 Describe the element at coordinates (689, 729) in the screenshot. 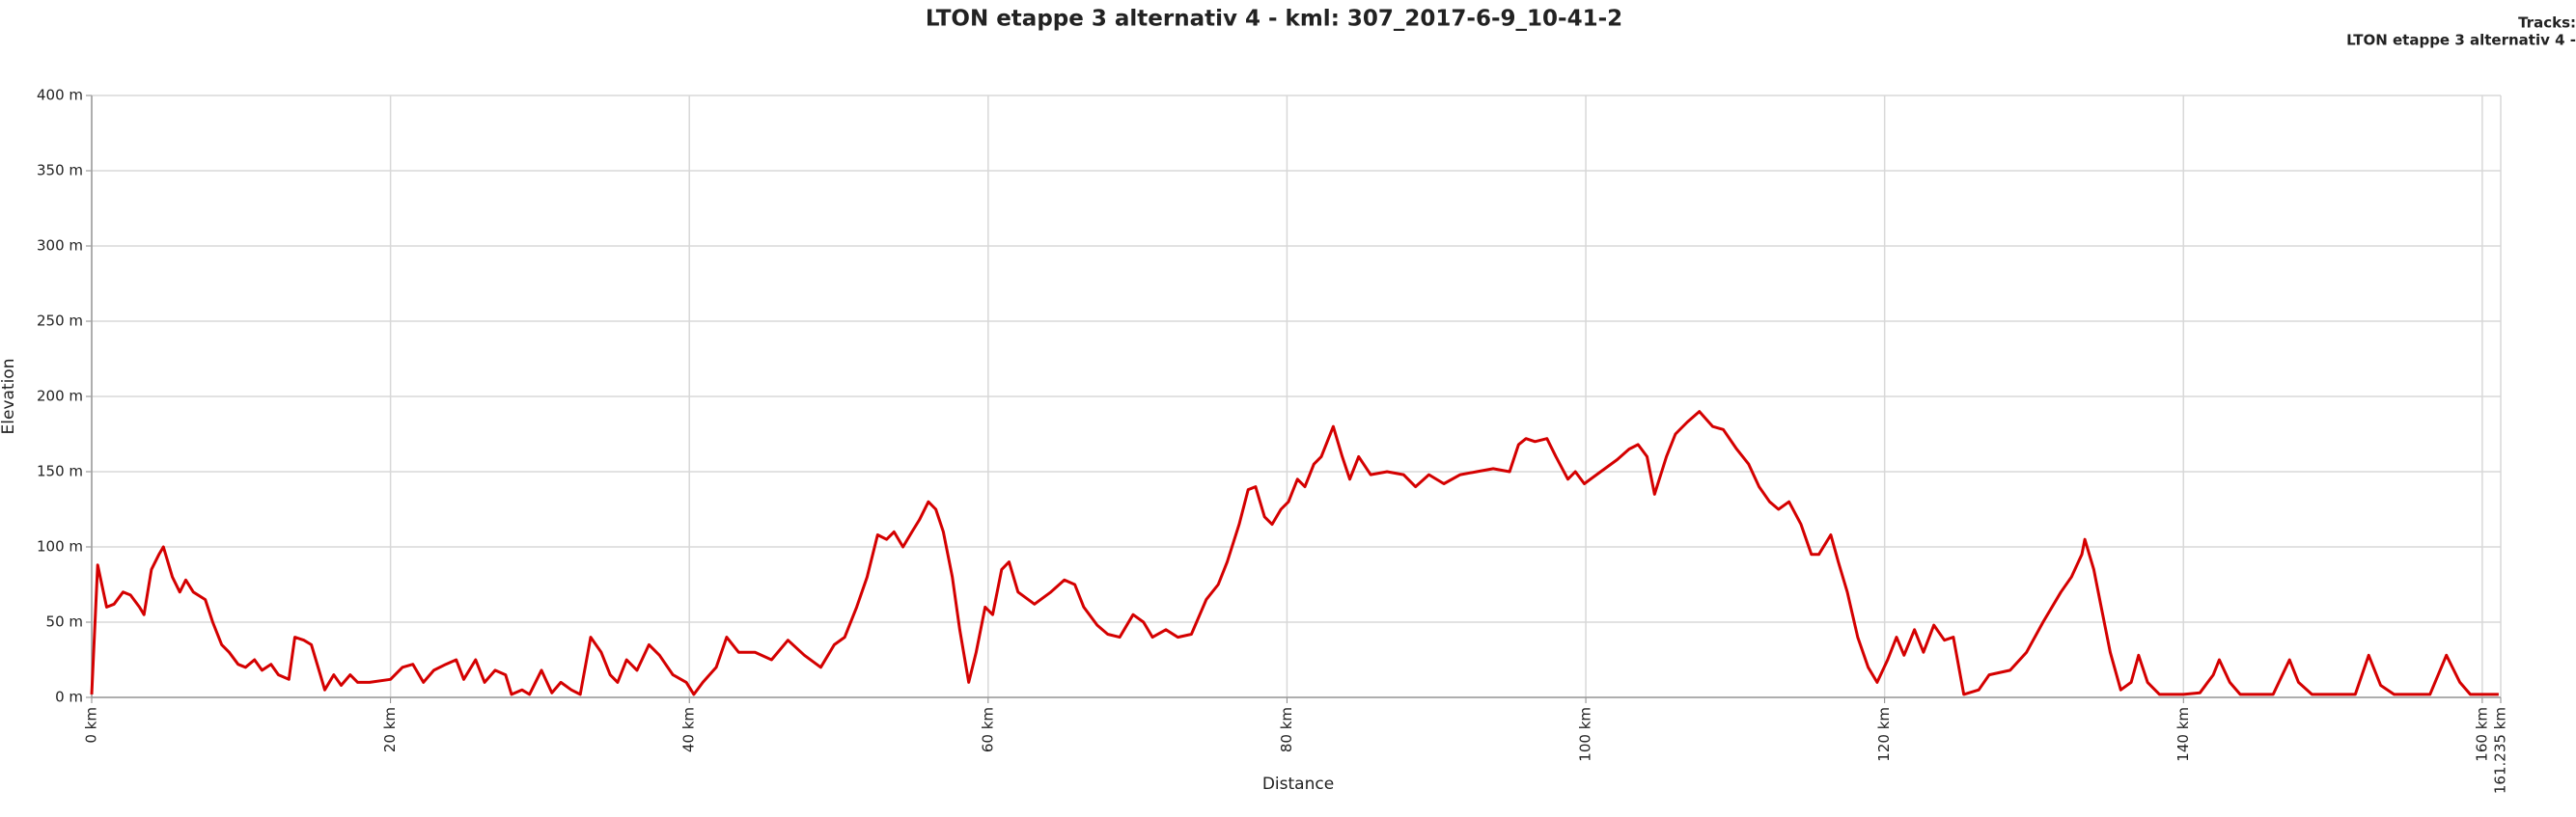

I see `x-tick-label: 40 km` at that location.